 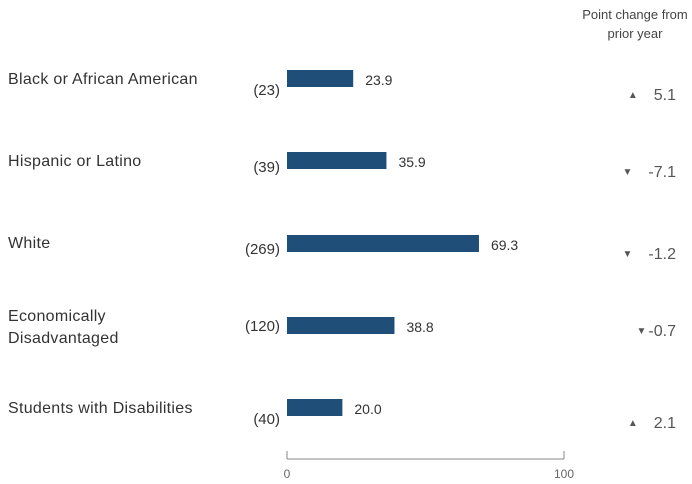 I want to click on count-label: (39), so click(x=266, y=167).